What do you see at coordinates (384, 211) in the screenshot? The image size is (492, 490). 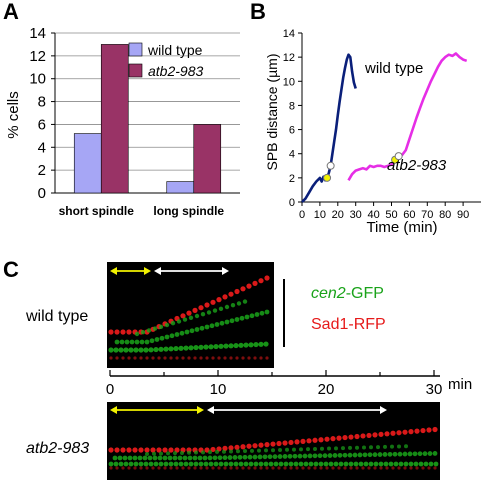 I see `line-chart-x-ticks: 0 10 20 30 40 50 60 70 80 90` at bounding box center [384, 211].